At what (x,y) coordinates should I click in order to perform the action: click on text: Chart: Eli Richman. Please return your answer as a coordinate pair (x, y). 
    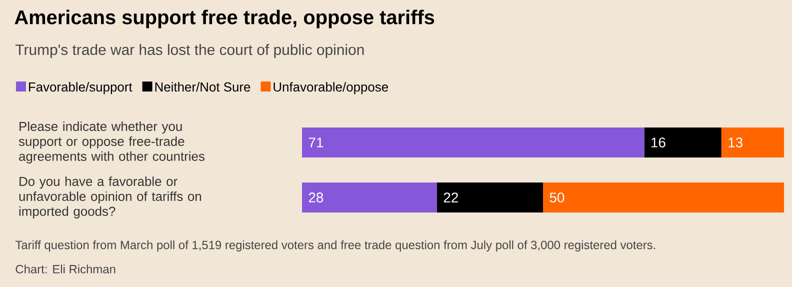
    Looking at the image, I should click on (66, 269).